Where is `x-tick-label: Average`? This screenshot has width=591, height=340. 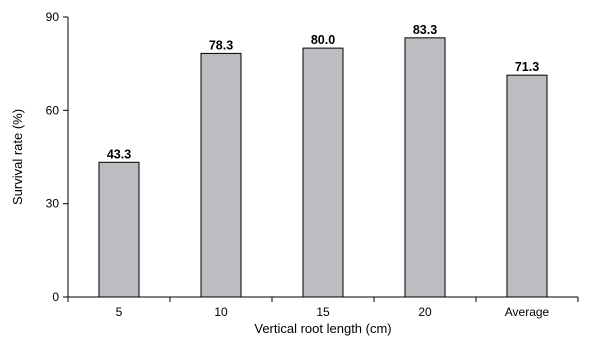 x-tick-label: Average is located at coordinates (527, 312).